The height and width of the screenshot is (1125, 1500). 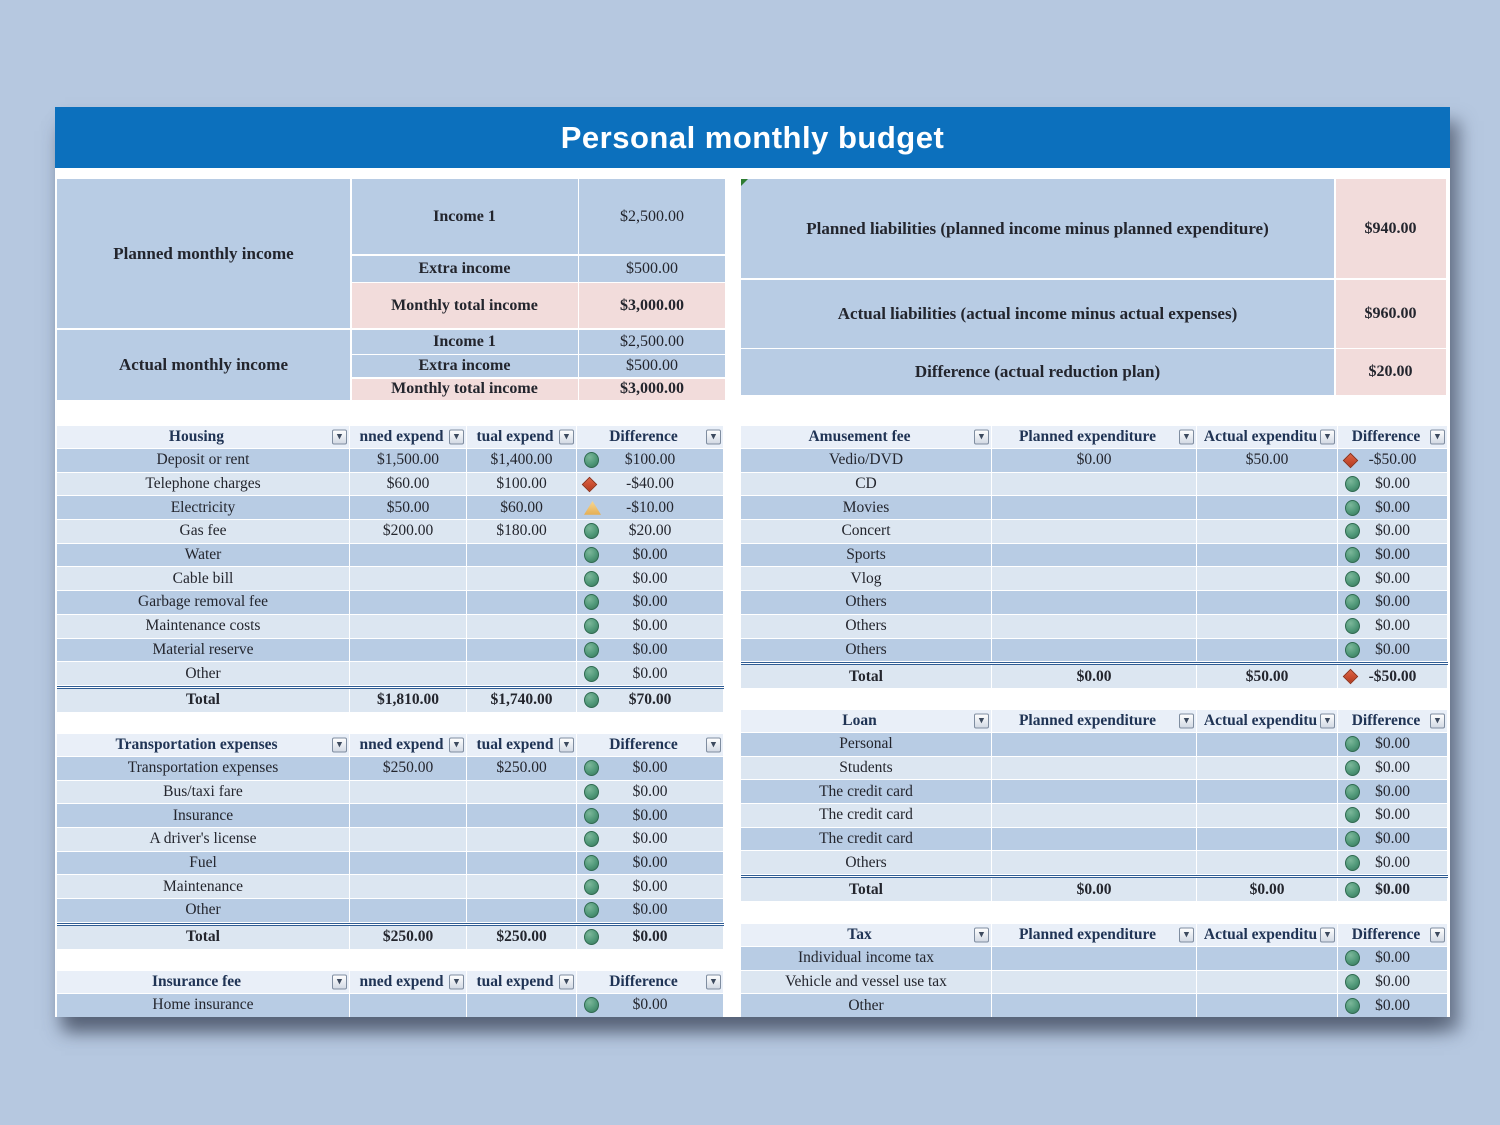 What do you see at coordinates (408, 508) in the screenshot?
I see `planned-cell: $50.00` at bounding box center [408, 508].